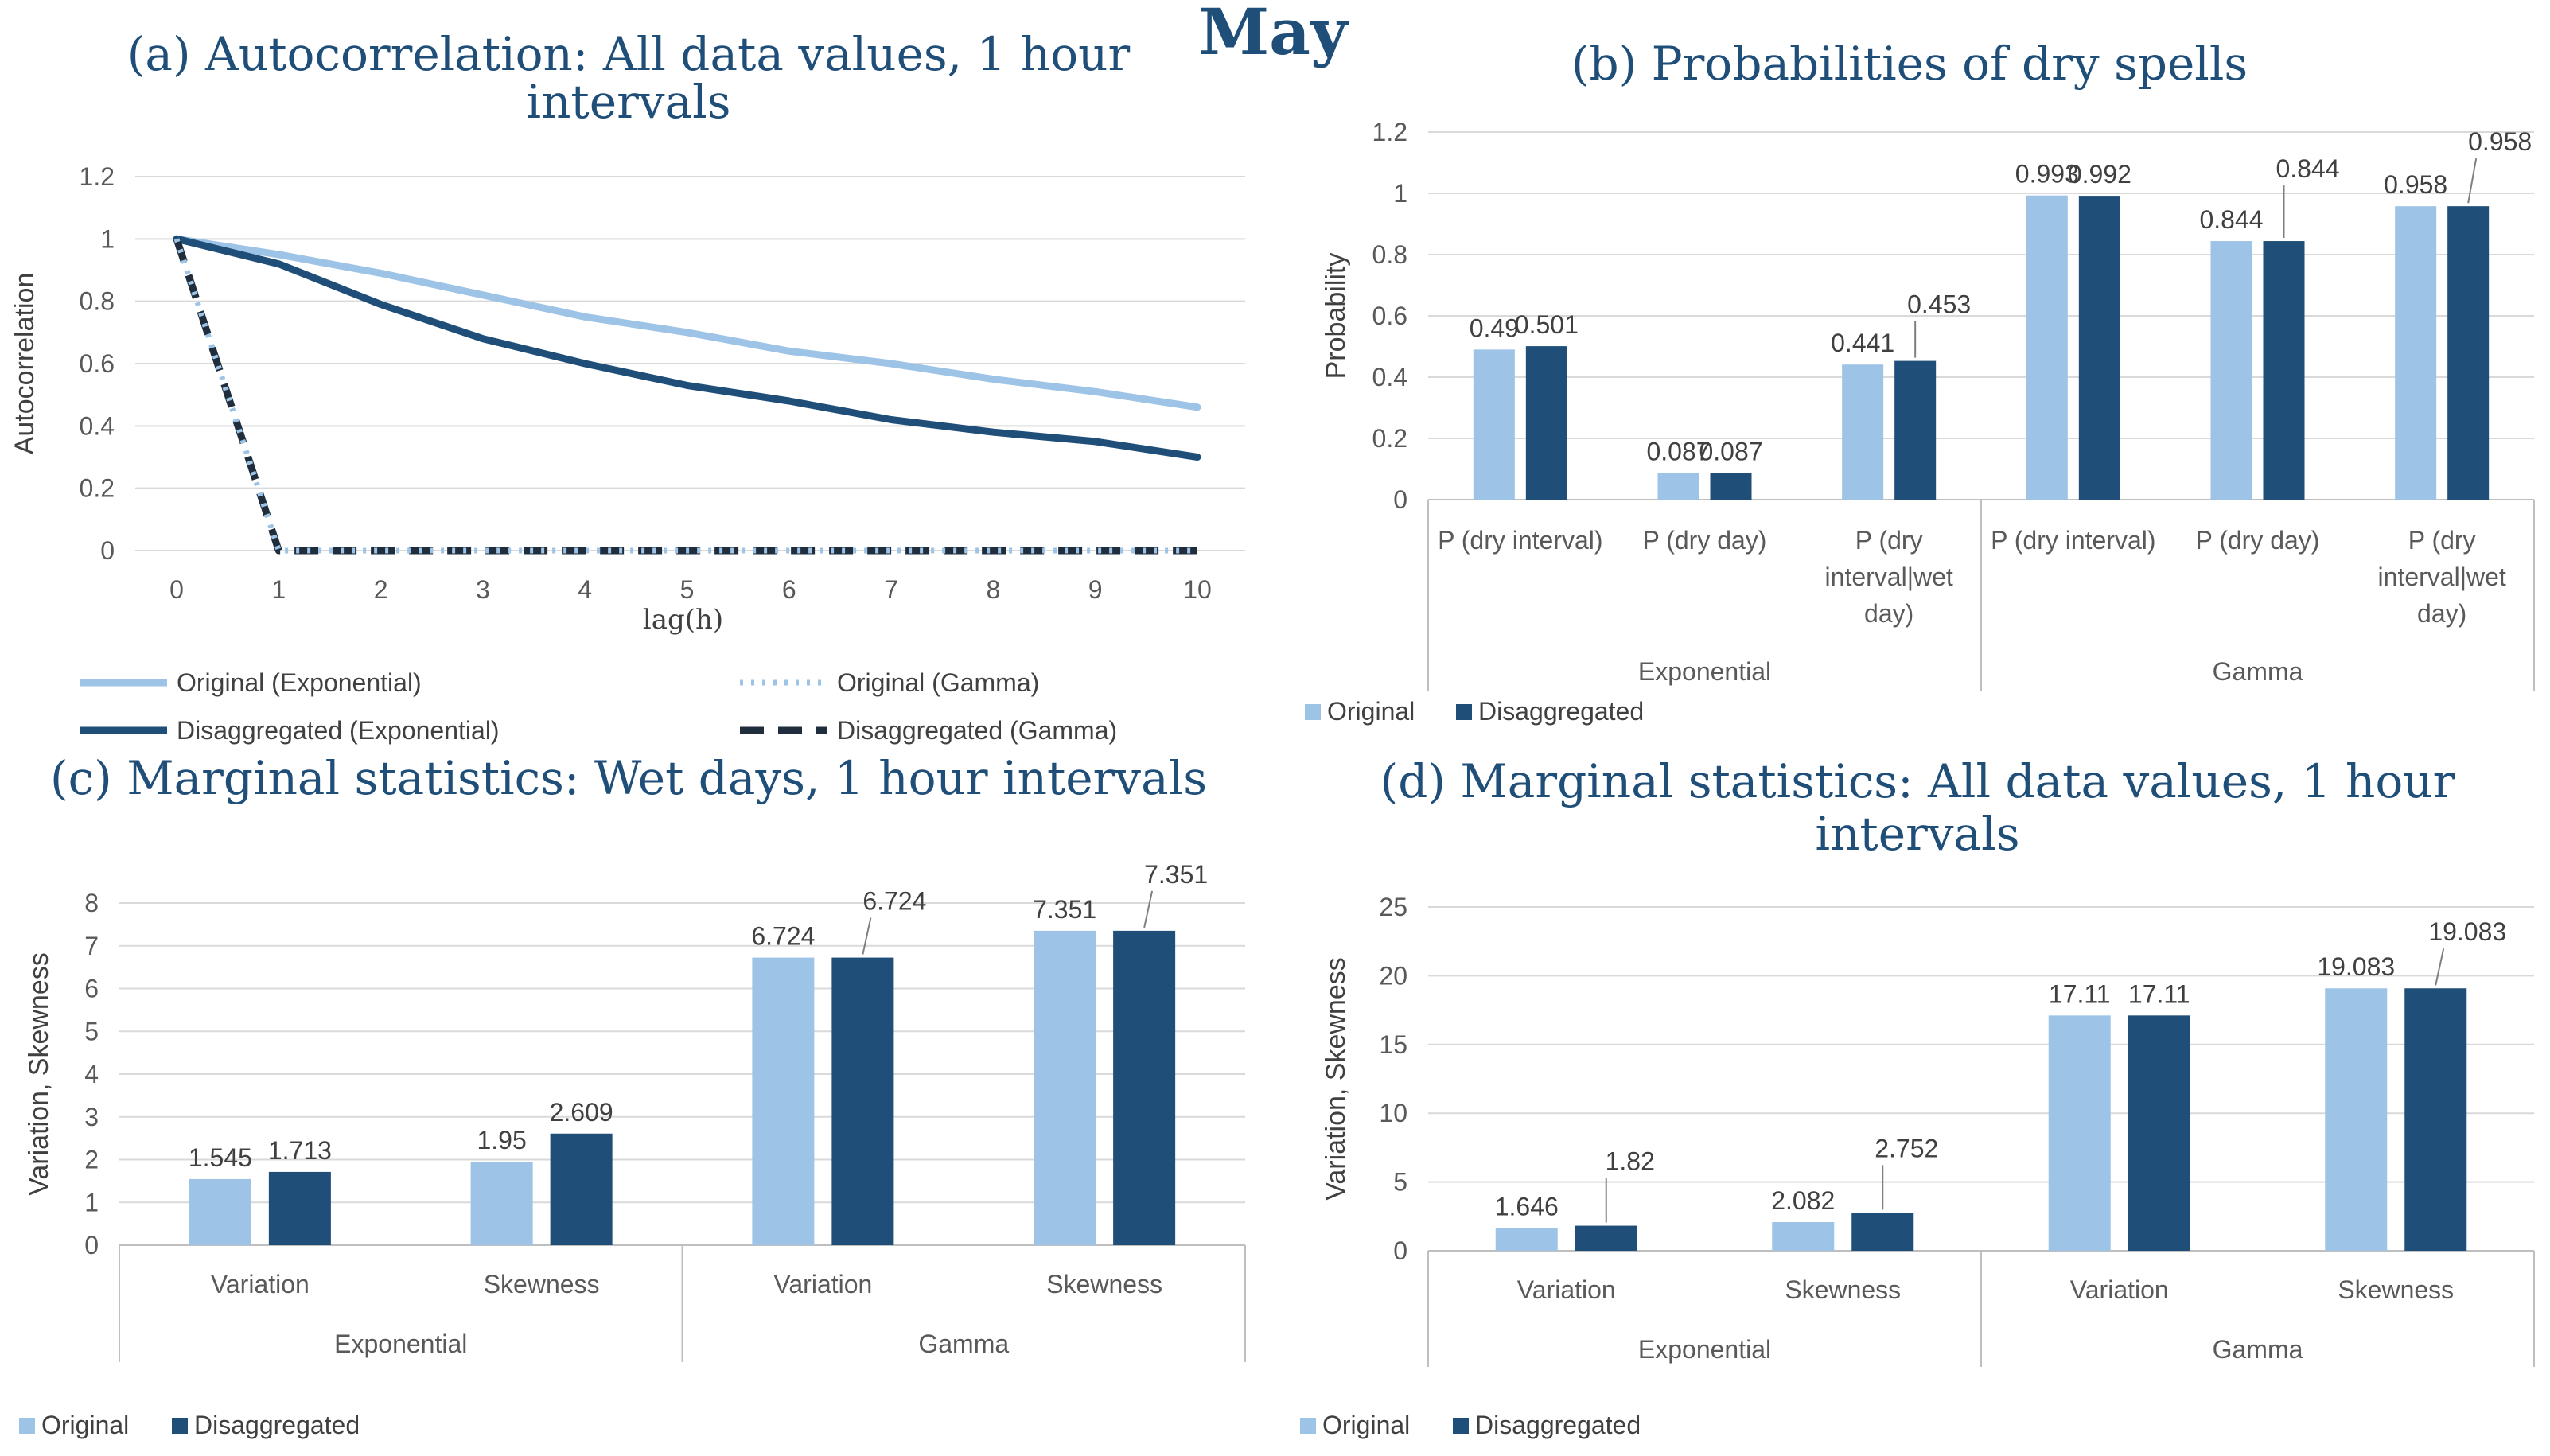  What do you see at coordinates (1095, 589) in the screenshot?
I see `x-tick-label: 9` at bounding box center [1095, 589].